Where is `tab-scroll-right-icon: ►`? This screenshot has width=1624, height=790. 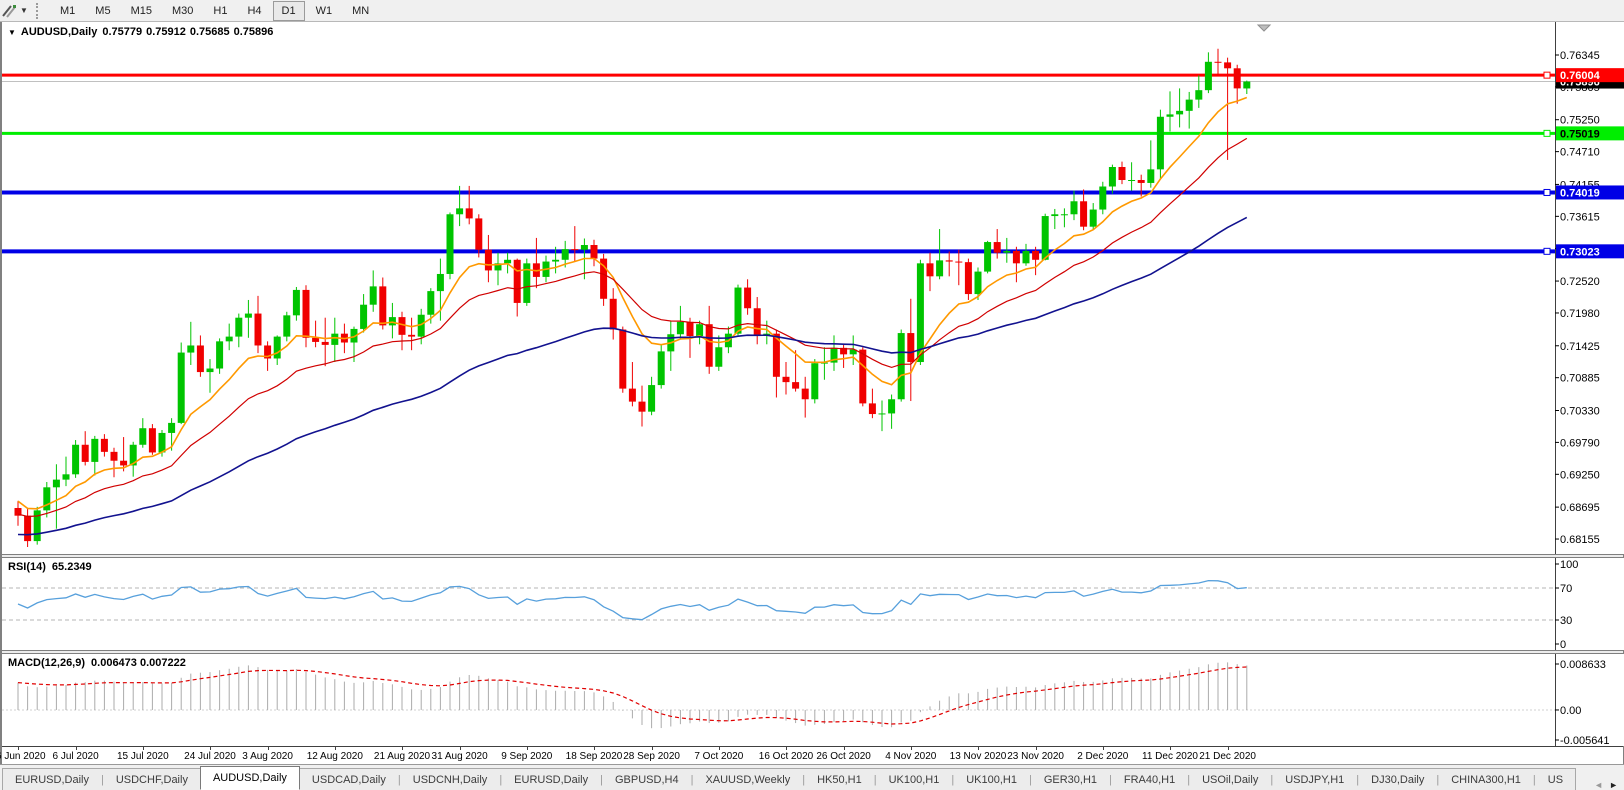
tab-scroll-right-icon: ► is located at coordinates (1613, 785).